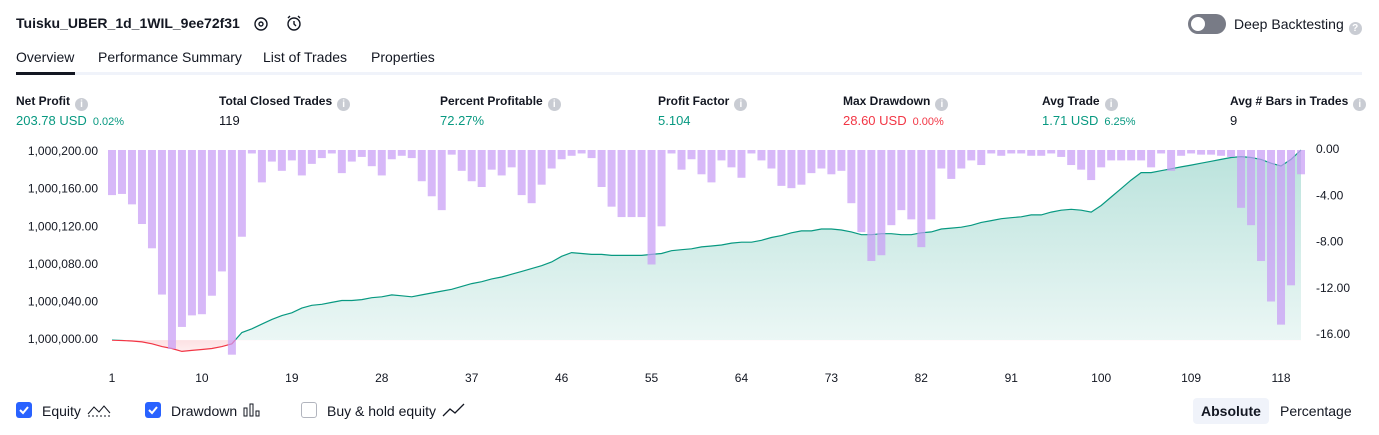 The height and width of the screenshot is (435, 1379). Describe the element at coordinates (1330, 195) in the screenshot. I see `y2-tick-label: -4.00` at that location.